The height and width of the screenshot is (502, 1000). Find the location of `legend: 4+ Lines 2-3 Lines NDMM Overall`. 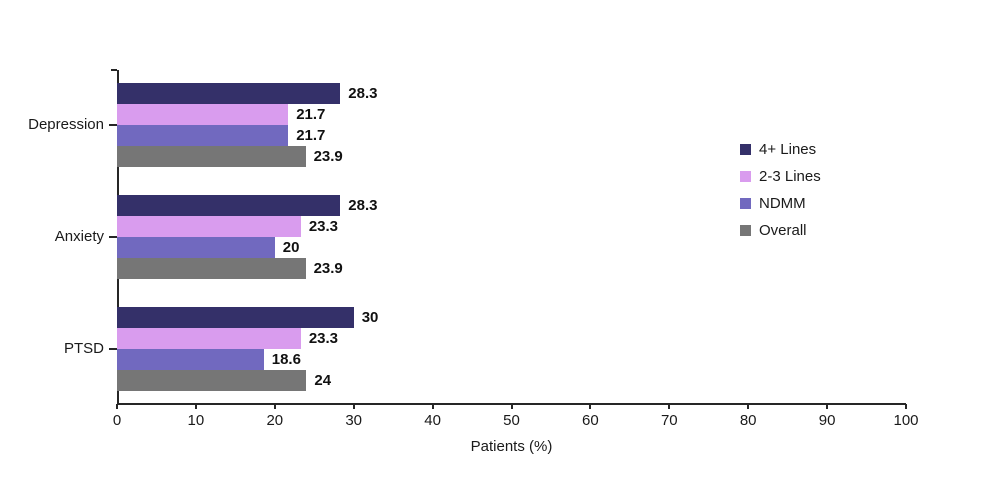

legend: 4+ Lines 2-3 Lines NDMM Overall is located at coordinates (780, 195).